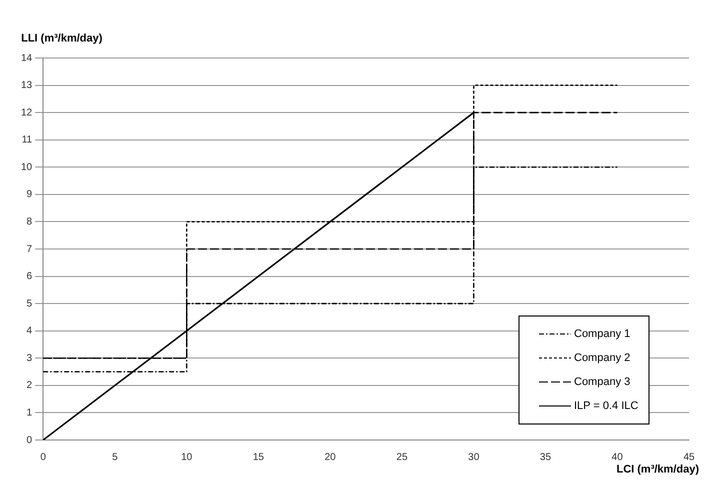 The width and height of the screenshot is (711, 504). Describe the element at coordinates (330, 457) in the screenshot. I see `x-tick-label: 20` at that location.